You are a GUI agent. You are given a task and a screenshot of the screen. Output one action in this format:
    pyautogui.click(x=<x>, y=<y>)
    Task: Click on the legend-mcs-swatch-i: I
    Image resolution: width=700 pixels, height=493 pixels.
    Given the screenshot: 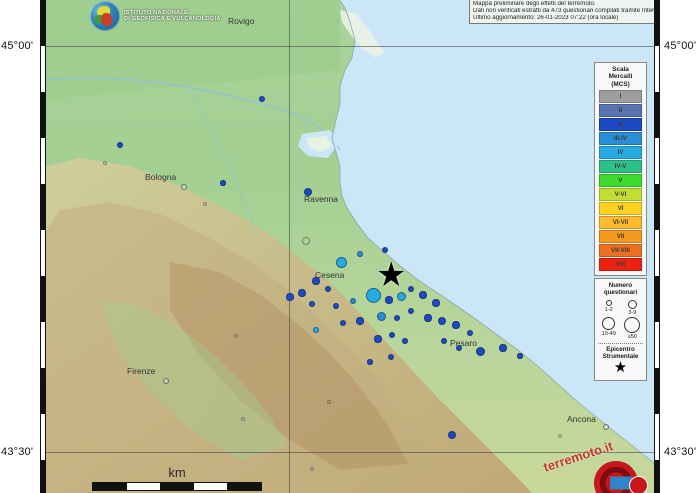 What is the action you would take?
    pyautogui.click(x=620, y=97)
    